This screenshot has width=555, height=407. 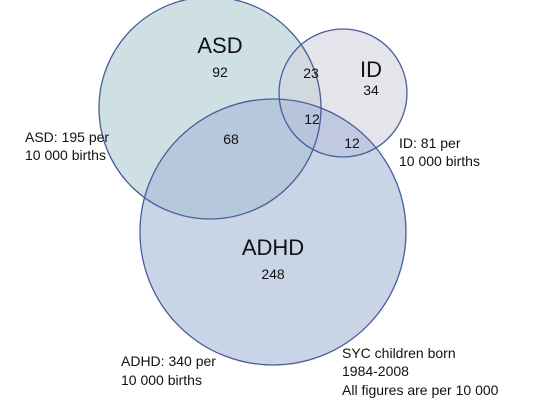 What do you see at coordinates (312, 119) in the screenshot?
I see `all-three-overlap-count: 12` at bounding box center [312, 119].